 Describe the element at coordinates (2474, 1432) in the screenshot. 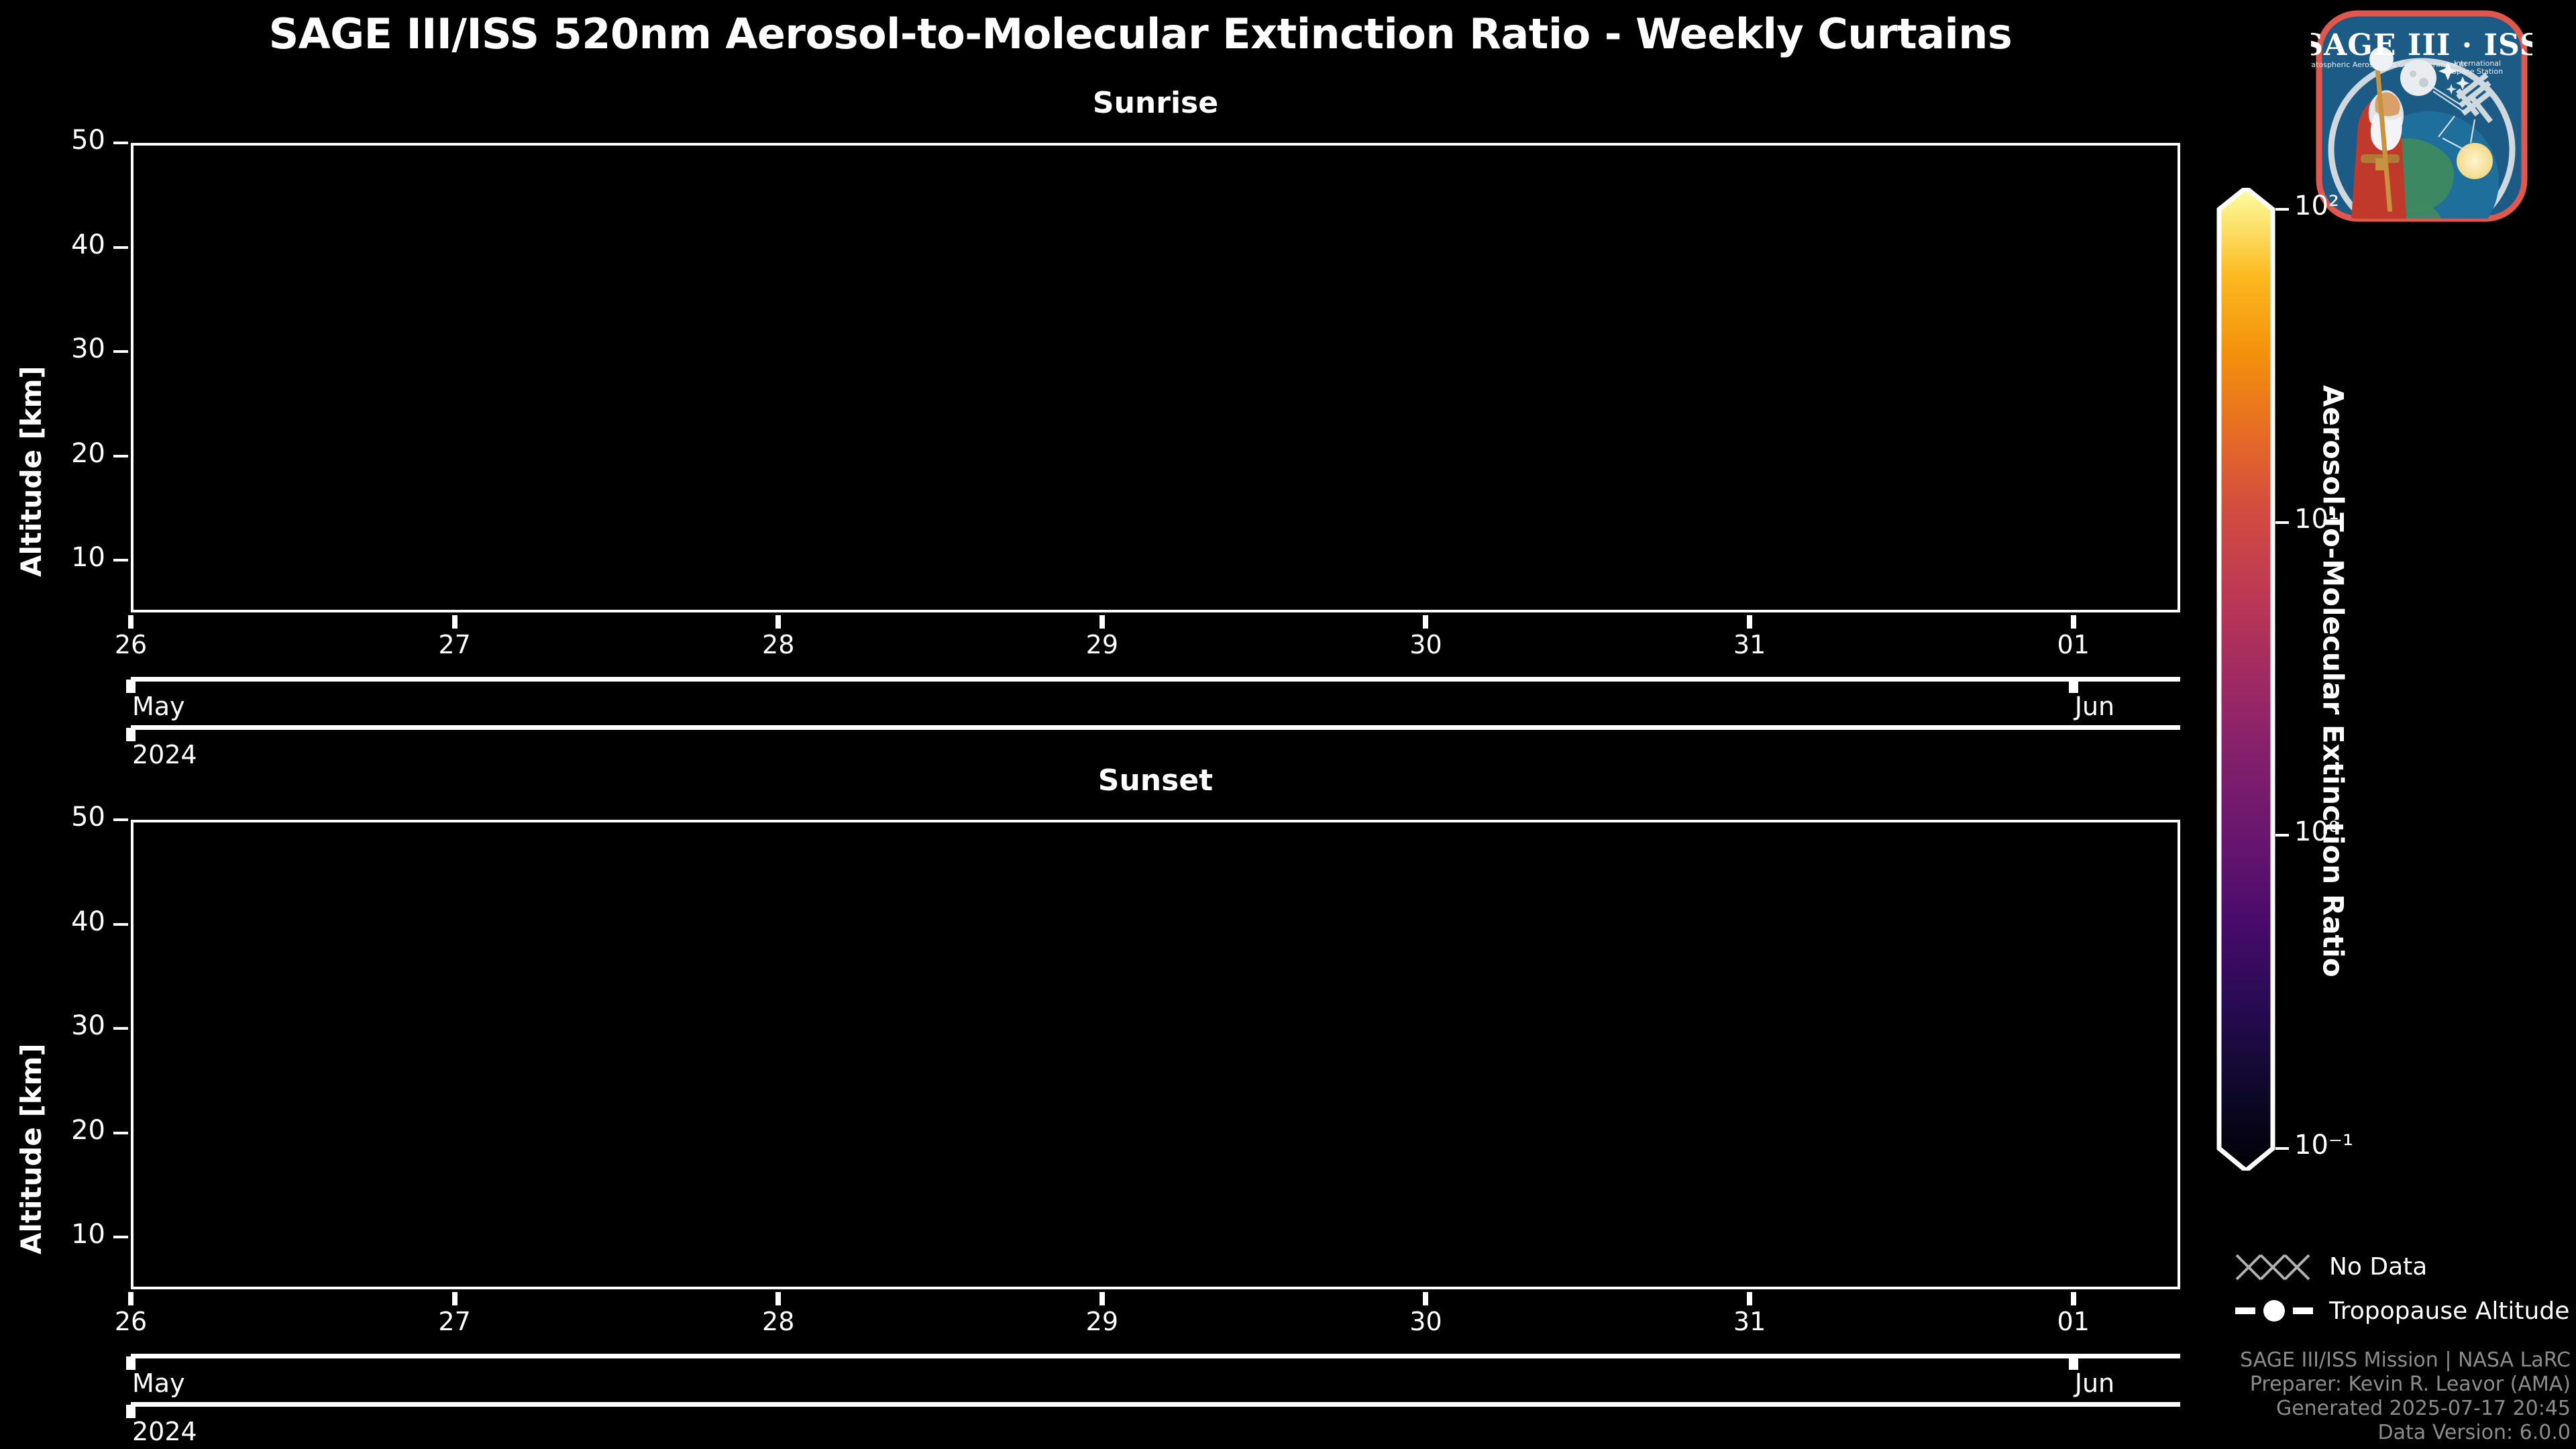

I see `footer-line-version: Data Version: 6.0.0` at that location.